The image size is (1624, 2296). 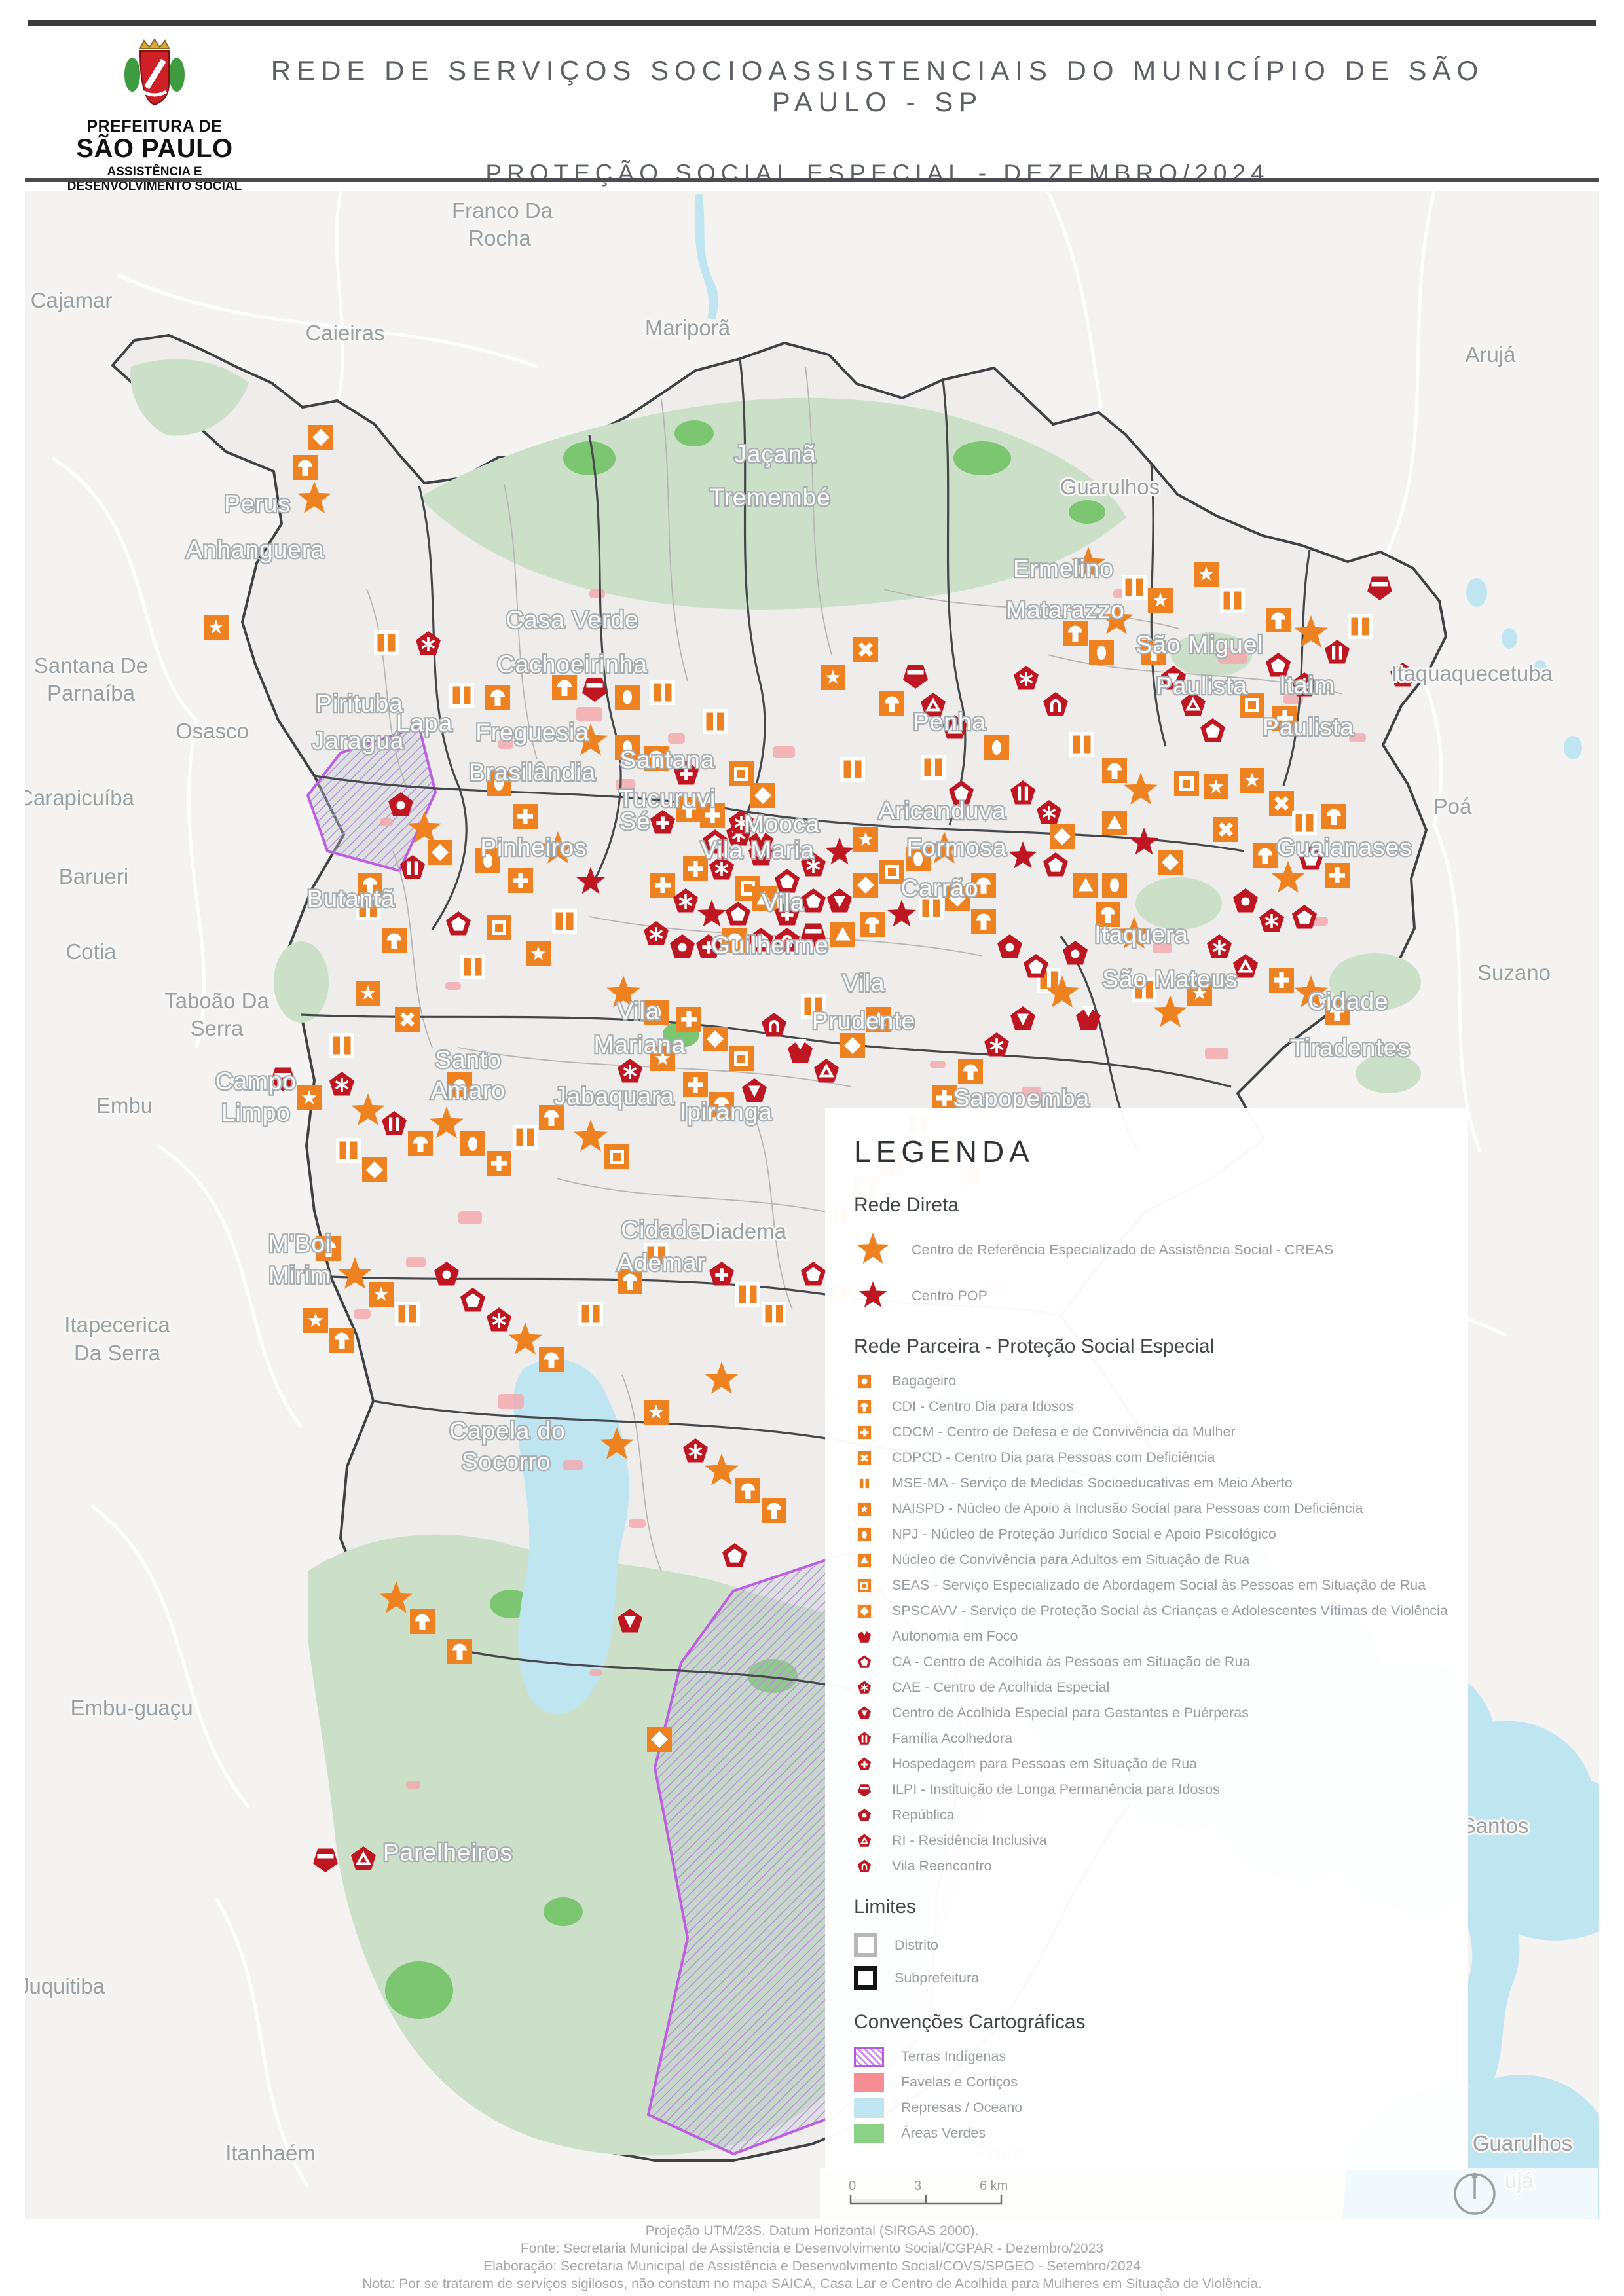 I want to click on district-label: Socorro, so click(x=506, y=1461).